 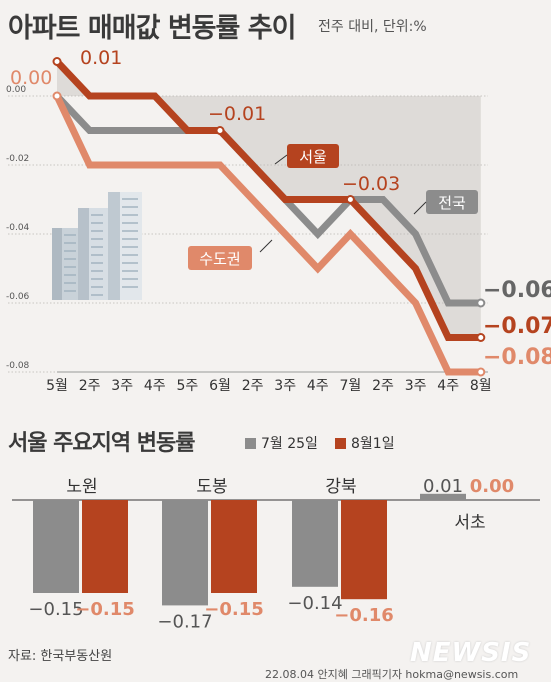 What do you see at coordinates (101, 443) in the screenshot?
I see `bar-chart-title: 서울 주요지역 변동률` at bounding box center [101, 443].